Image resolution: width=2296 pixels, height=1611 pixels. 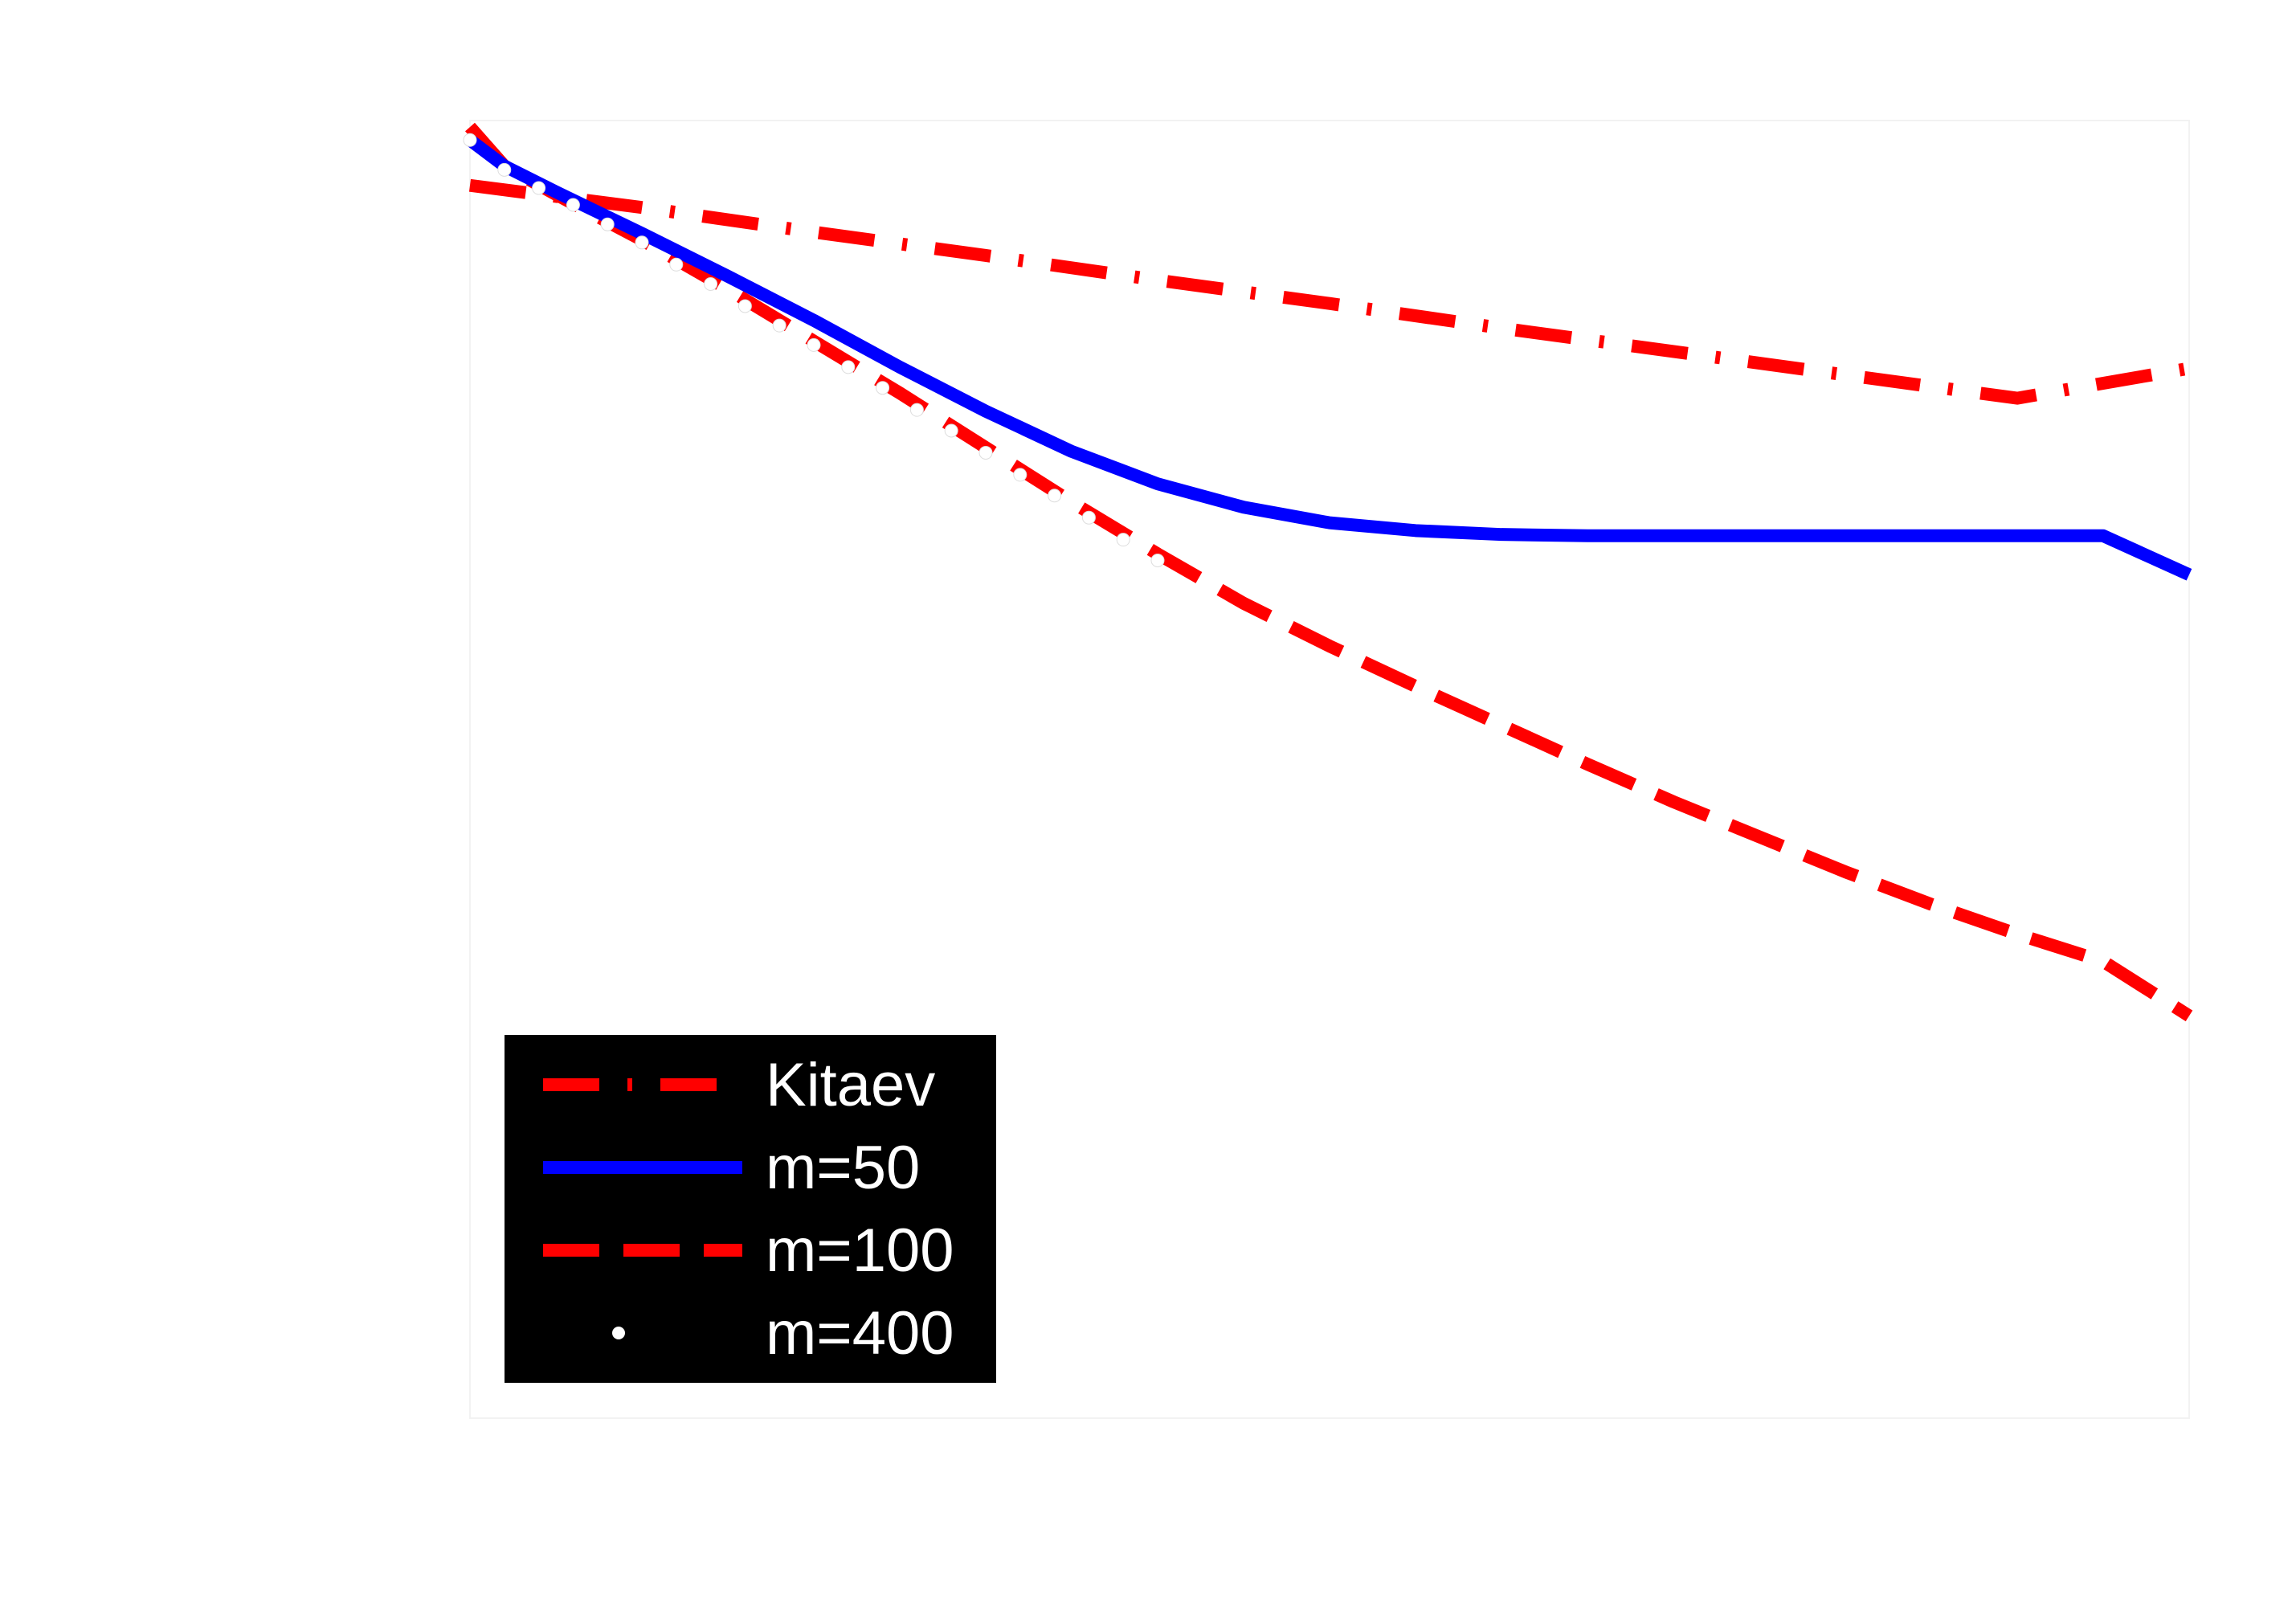 I want to click on legend-box, so click(x=750, y=1209).